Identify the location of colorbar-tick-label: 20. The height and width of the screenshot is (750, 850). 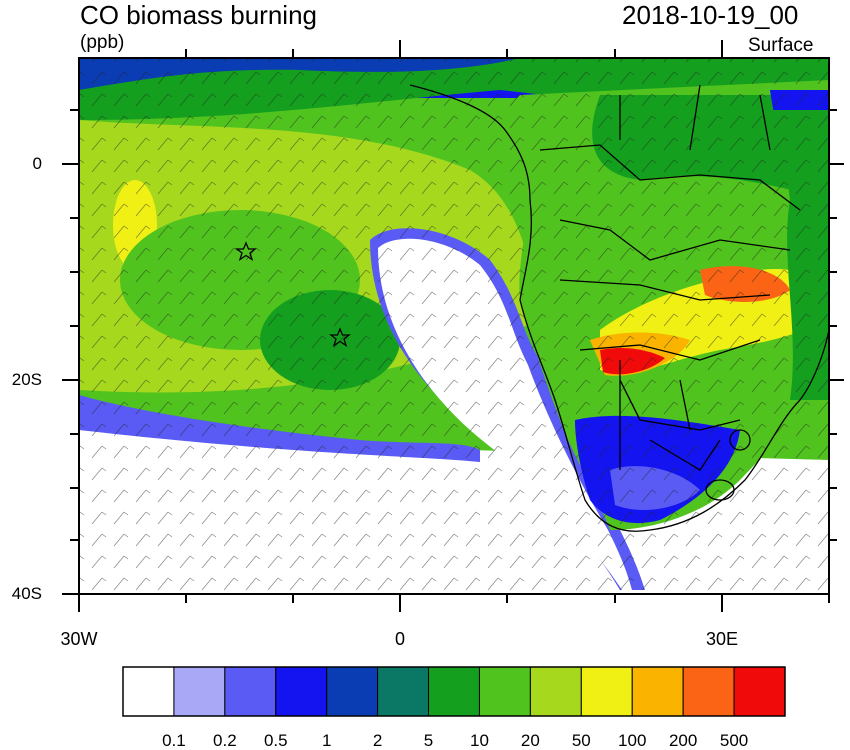
(530, 740).